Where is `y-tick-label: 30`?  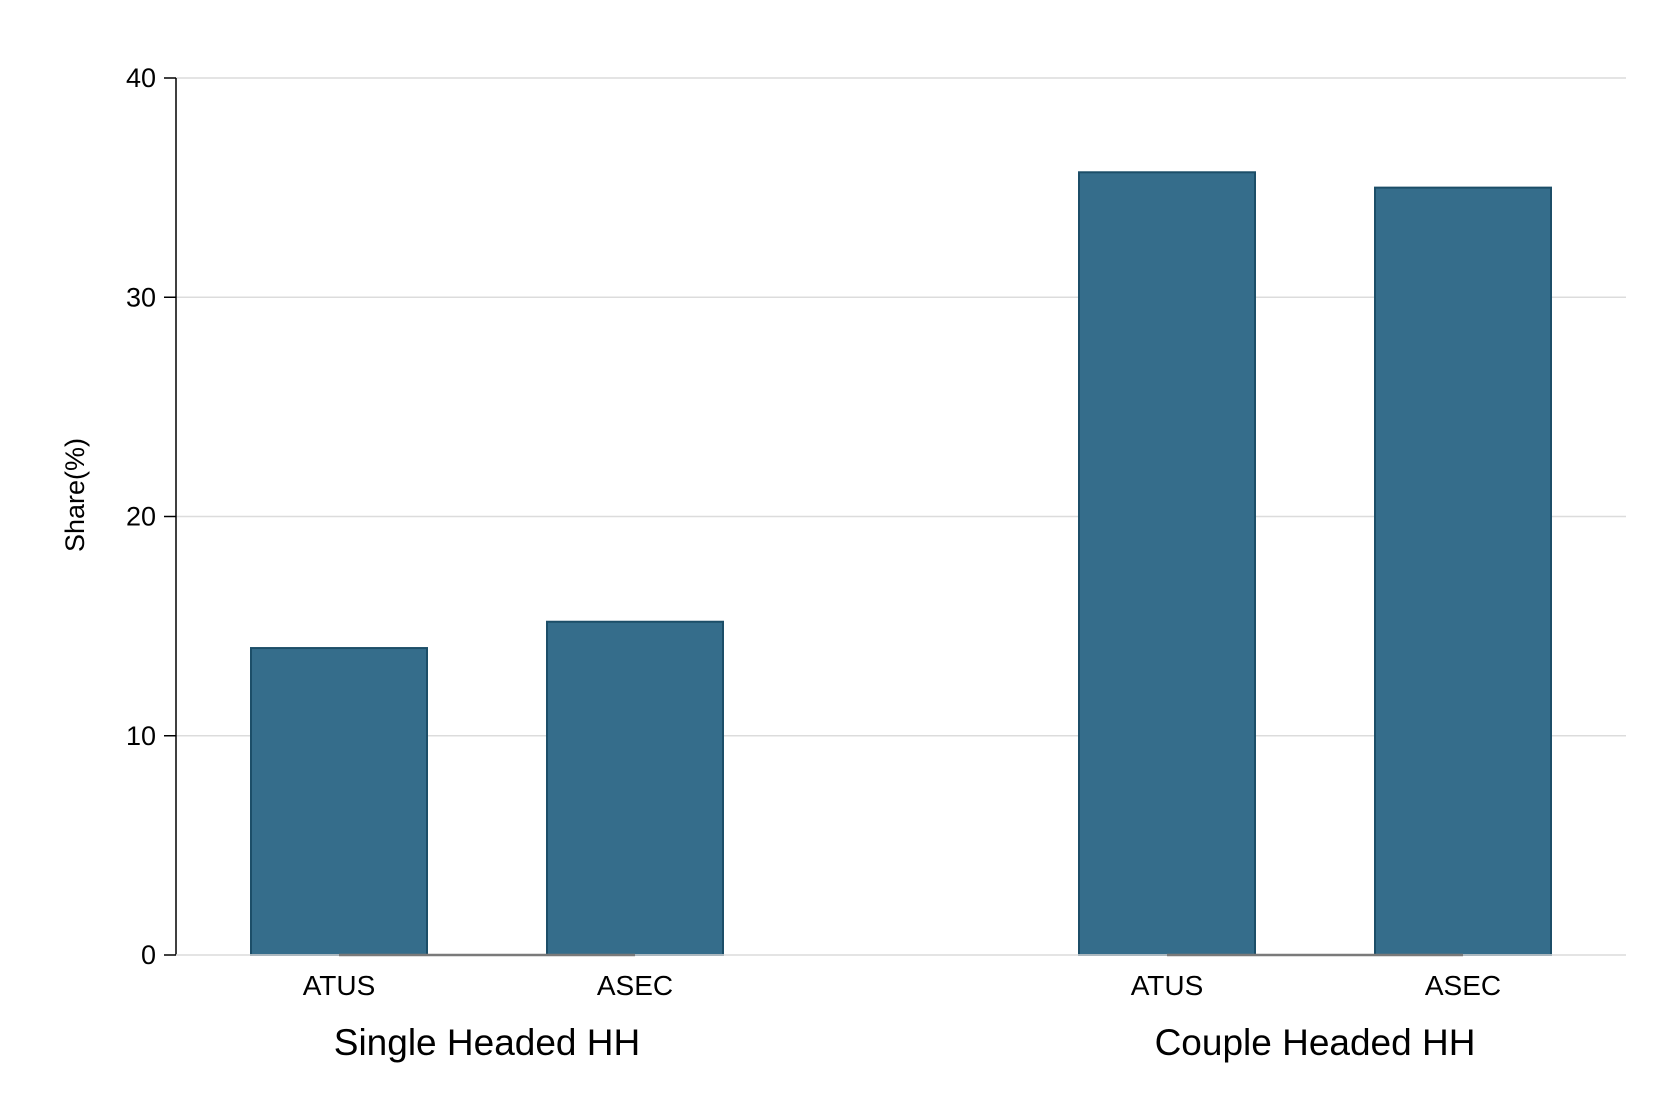
y-tick-label: 30 is located at coordinates (141, 297).